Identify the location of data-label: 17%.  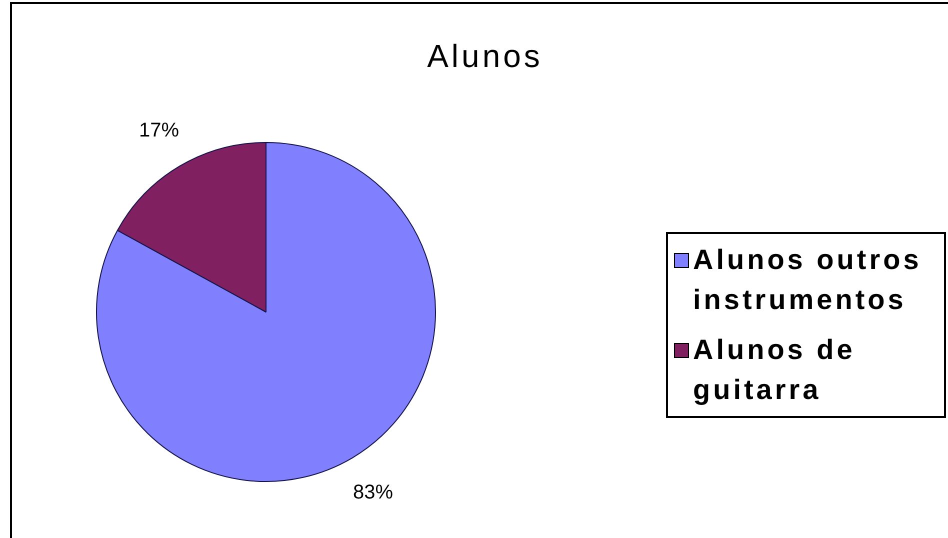
(159, 131).